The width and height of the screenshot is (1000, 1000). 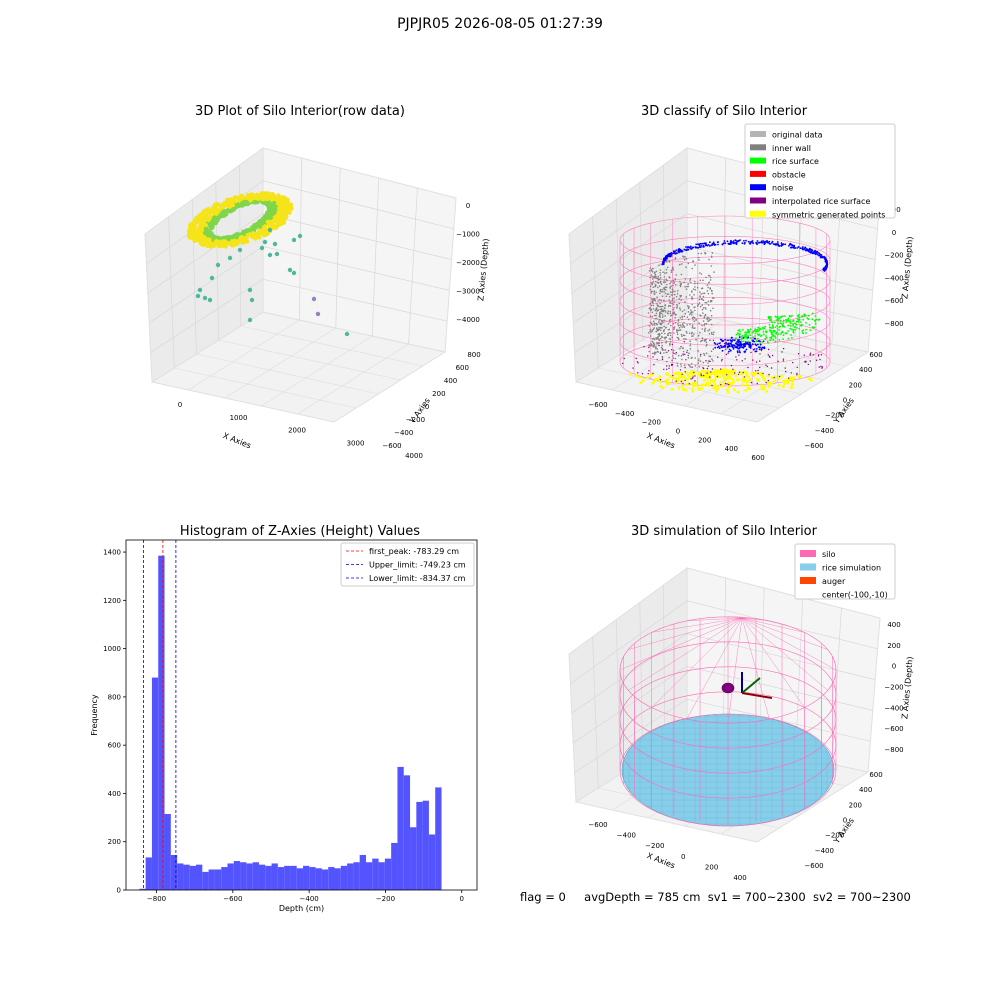 I want to click on legend-label: first_peak: -783.29 cm, so click(x=414, y=551).